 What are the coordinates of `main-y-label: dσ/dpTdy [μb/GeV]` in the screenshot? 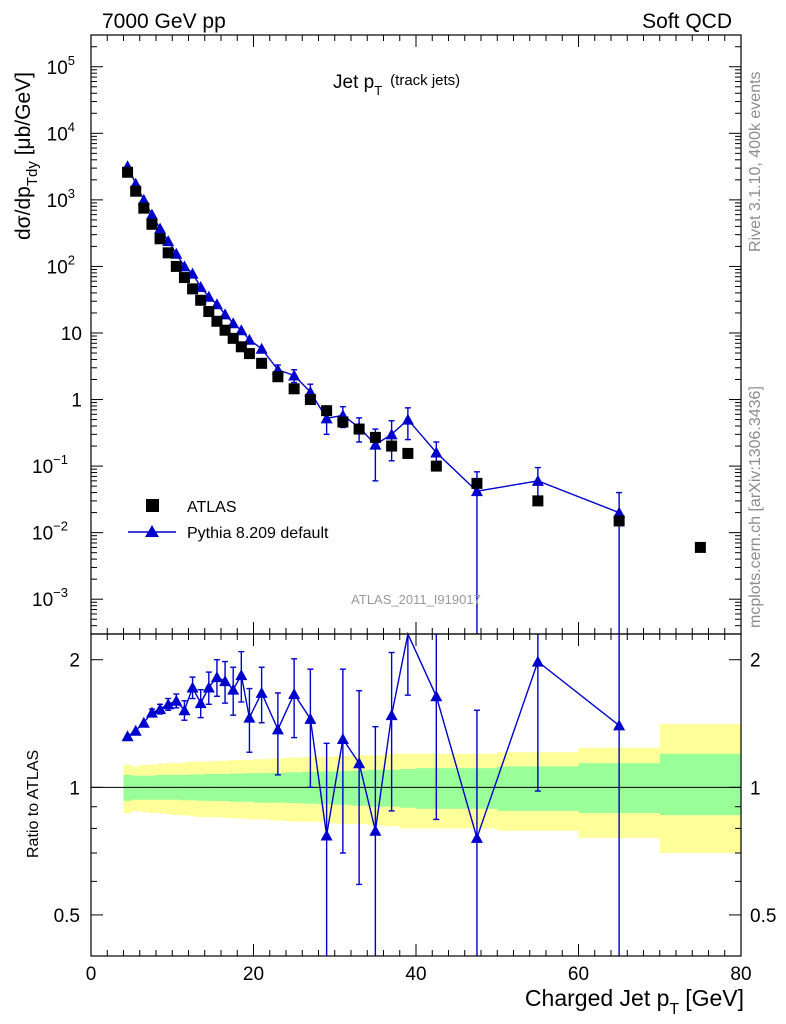 It's located at (26, 156).